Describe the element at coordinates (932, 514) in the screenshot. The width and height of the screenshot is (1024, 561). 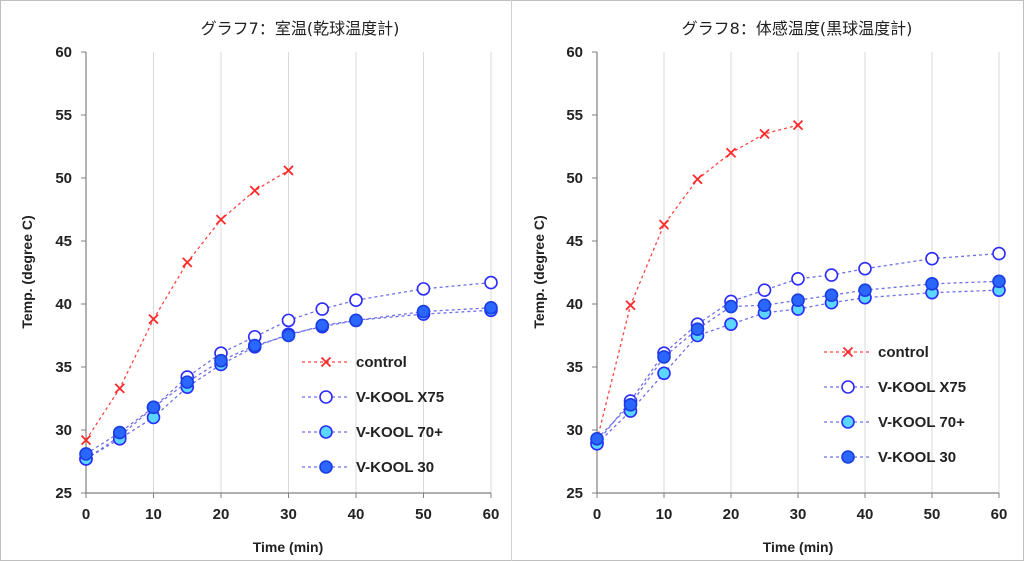
I see `x-tick-label: 50` at that location.